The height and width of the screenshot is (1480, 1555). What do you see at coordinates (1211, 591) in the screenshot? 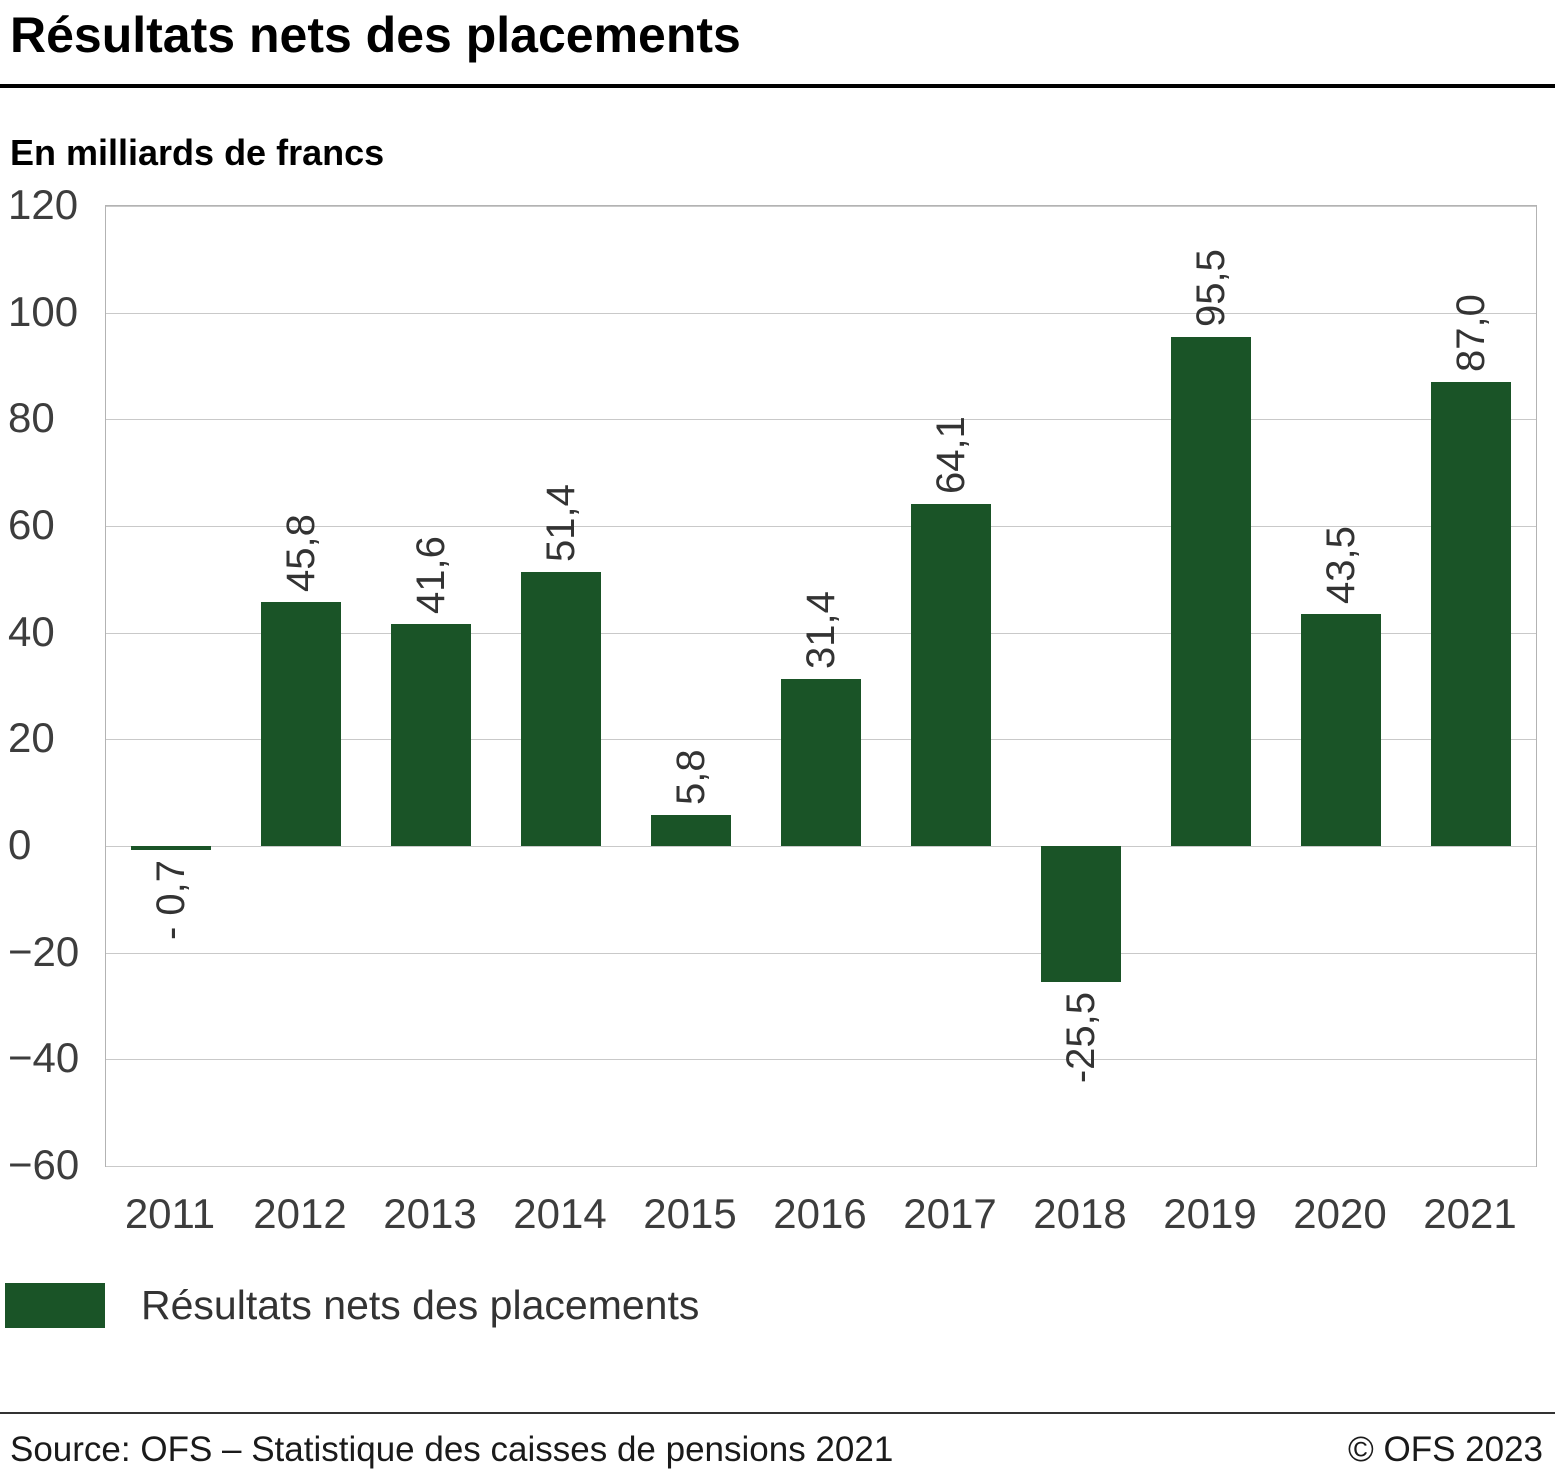
I see `bar-2019` at bounding box center [1211, 591].